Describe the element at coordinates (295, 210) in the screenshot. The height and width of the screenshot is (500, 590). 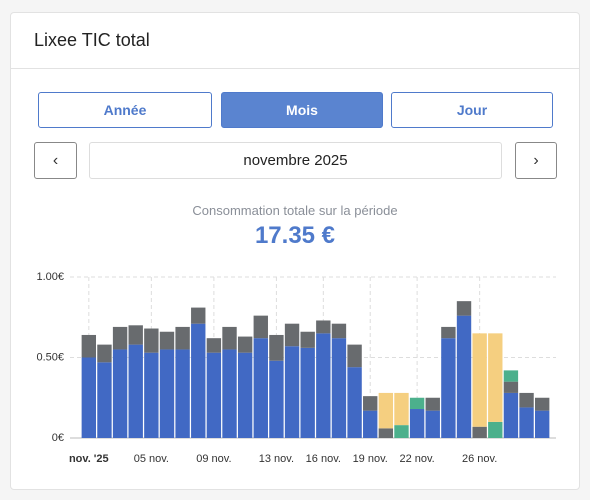
I see `summary-label: Consommation totale sur la période` at that location.